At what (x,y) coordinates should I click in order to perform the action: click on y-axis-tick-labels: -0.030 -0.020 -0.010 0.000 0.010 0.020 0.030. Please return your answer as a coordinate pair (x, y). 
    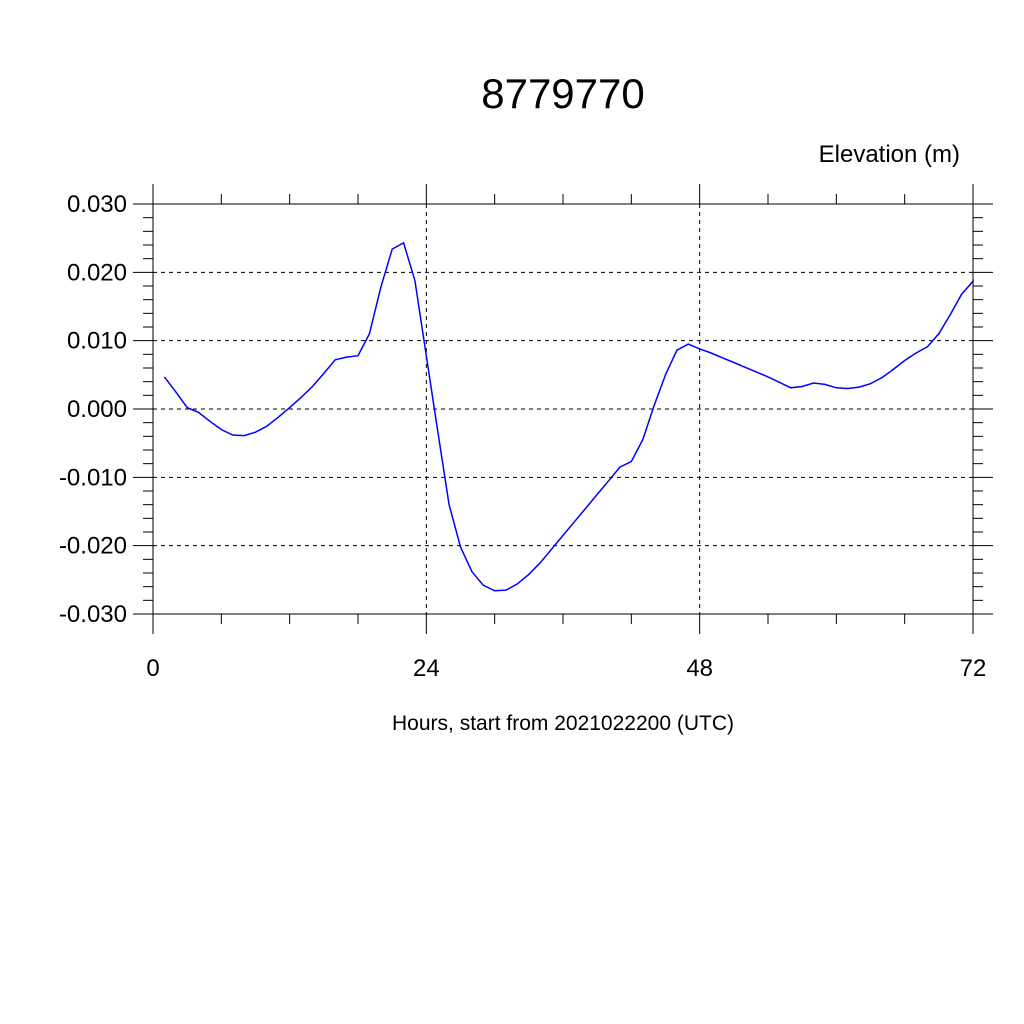
    Looking at the image, I should click on (93, 409).